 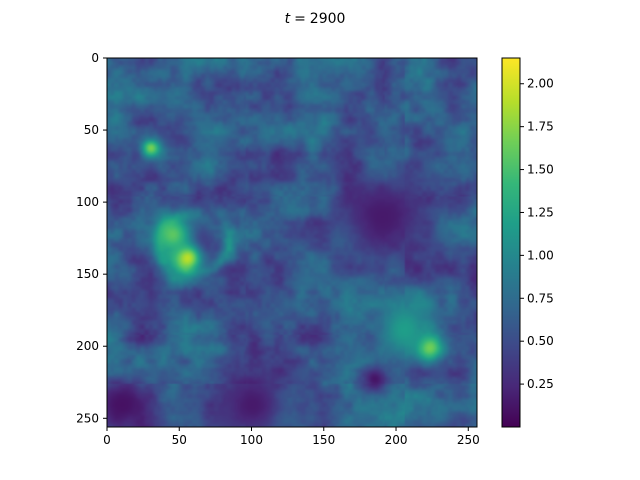 What do you see at coordinates (323, 440) in the screenshot?
I see `x-tick-label: 150` at bounding box center [323, 440].